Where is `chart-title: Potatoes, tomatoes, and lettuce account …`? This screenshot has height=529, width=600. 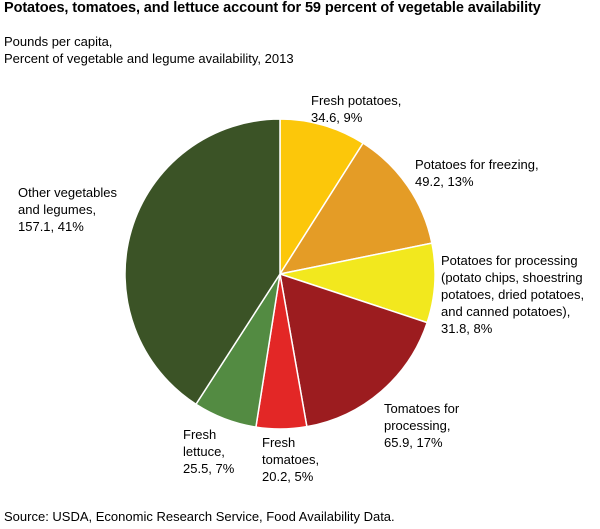
chart-title: Potatoes, tomatoes, and lettuce account … is located at coordinates (272, 8).